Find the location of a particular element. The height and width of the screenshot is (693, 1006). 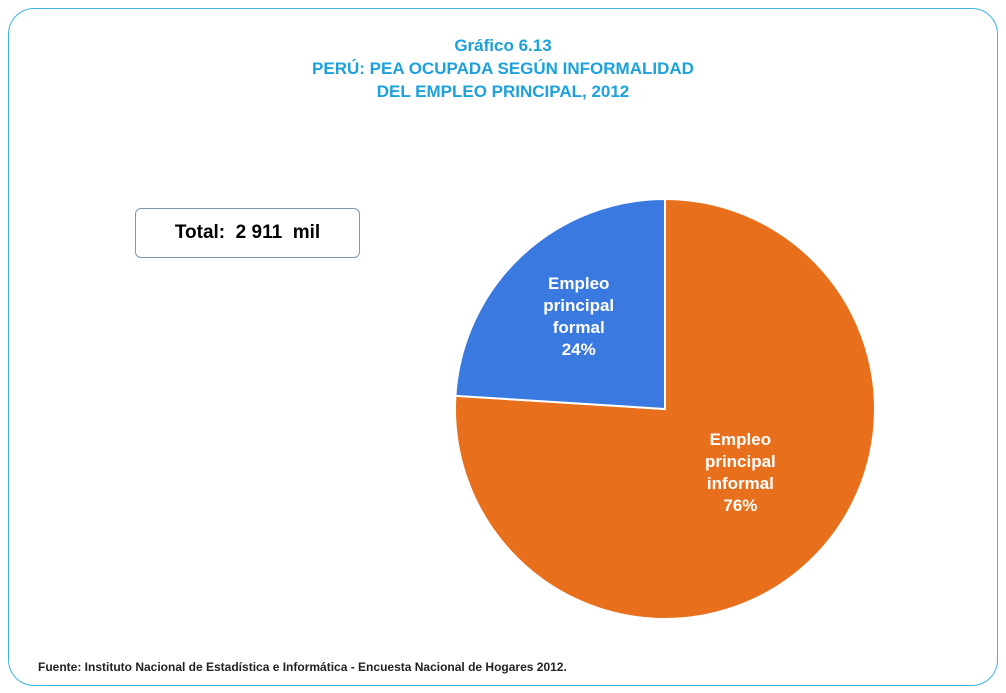

slice-value: 24% is located at coordinates (578, 350).